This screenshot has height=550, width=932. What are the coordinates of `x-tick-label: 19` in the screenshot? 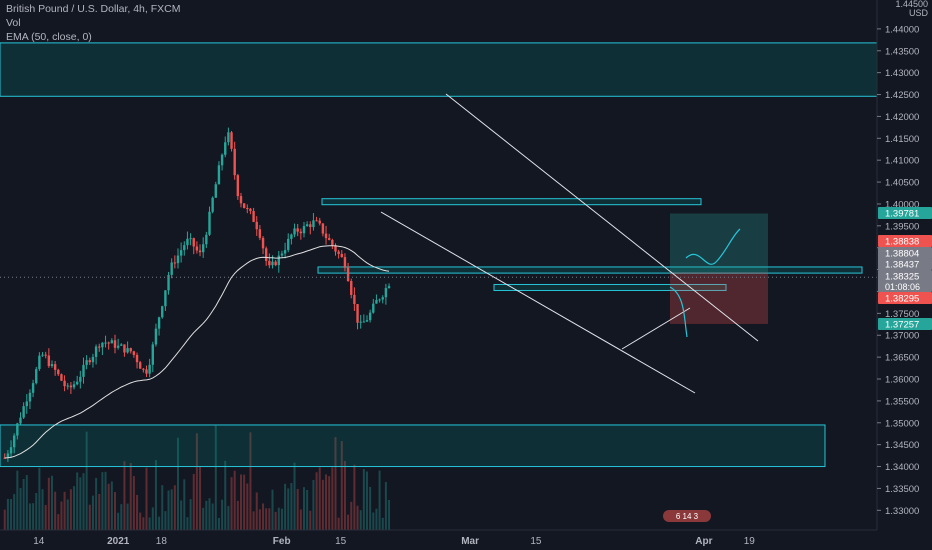 It's located at (750, 541).